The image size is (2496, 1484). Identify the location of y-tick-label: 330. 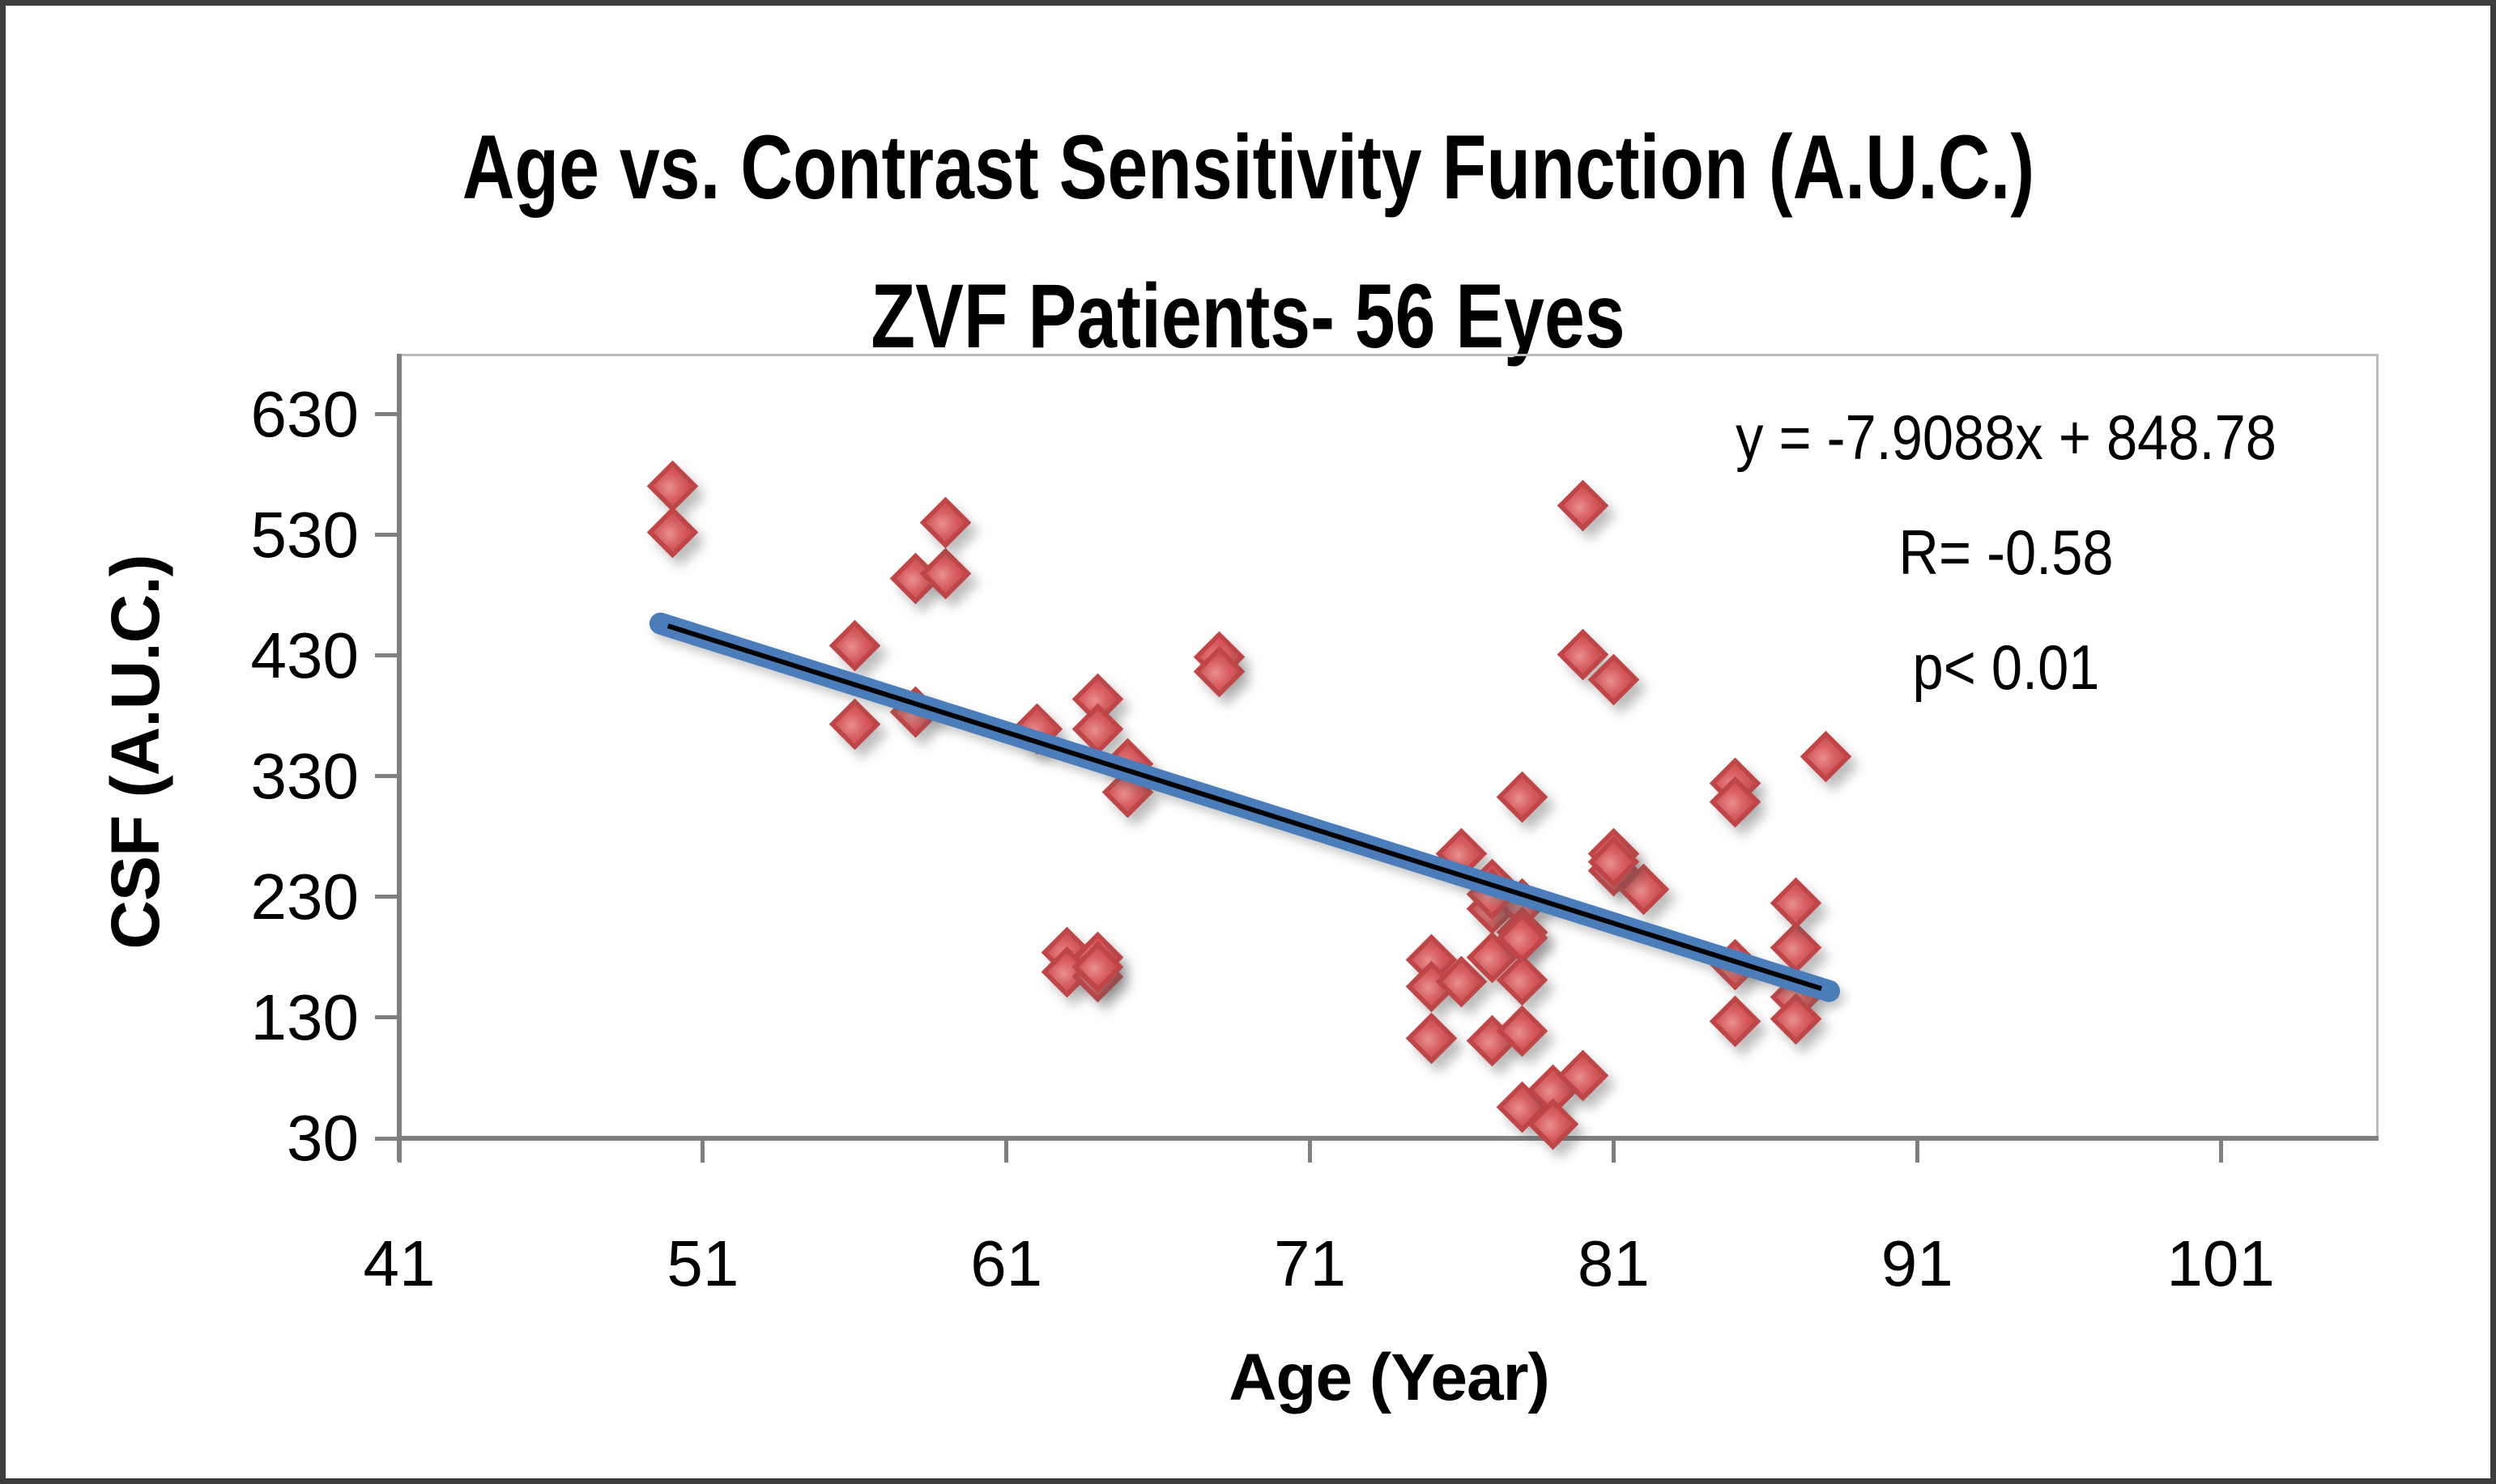
(304, 775).